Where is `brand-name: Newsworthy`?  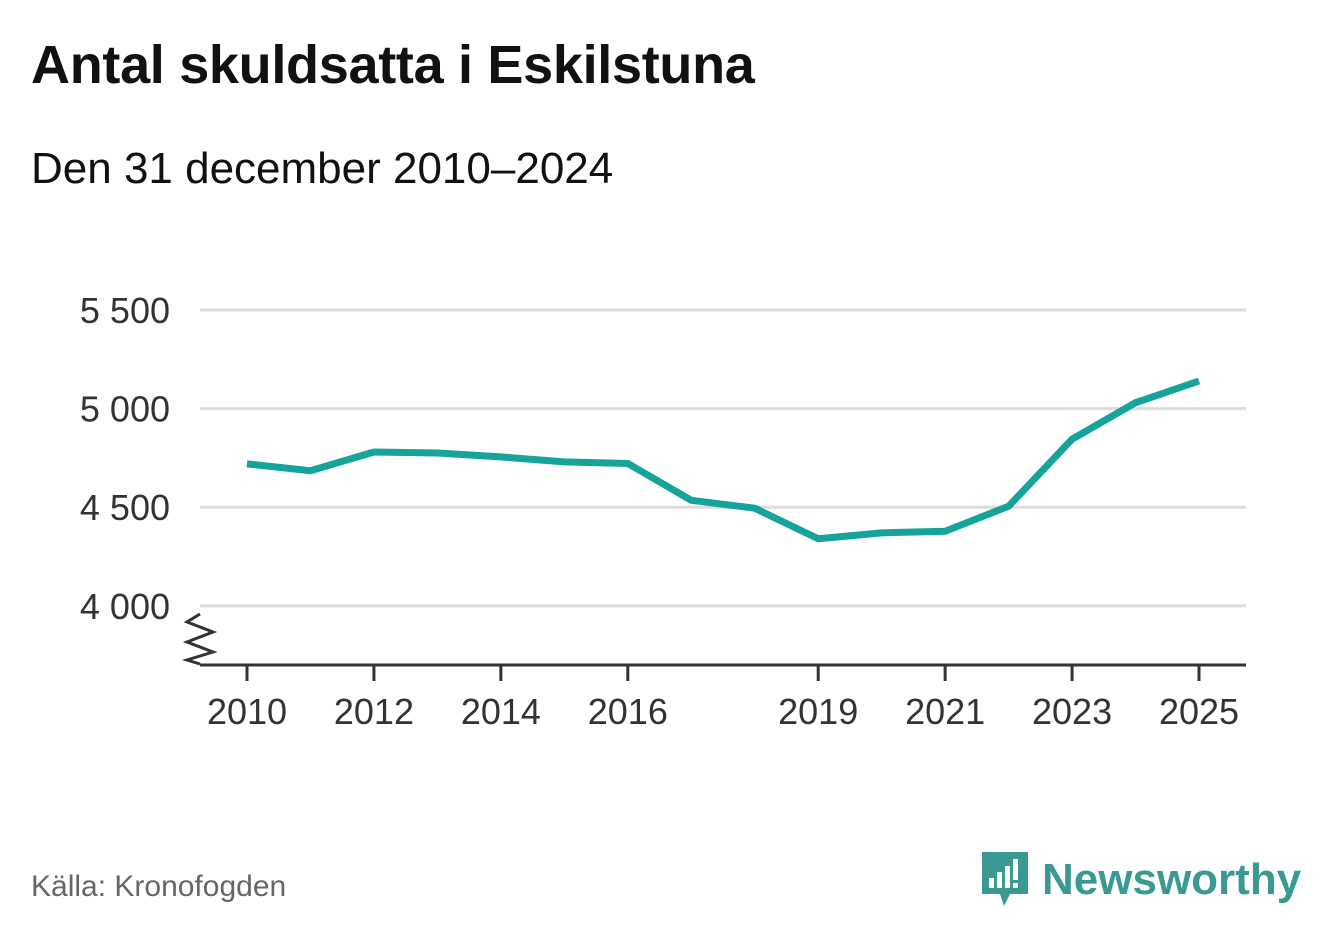 brand-name: Newsworthy is located at coordinates (1172, 879).